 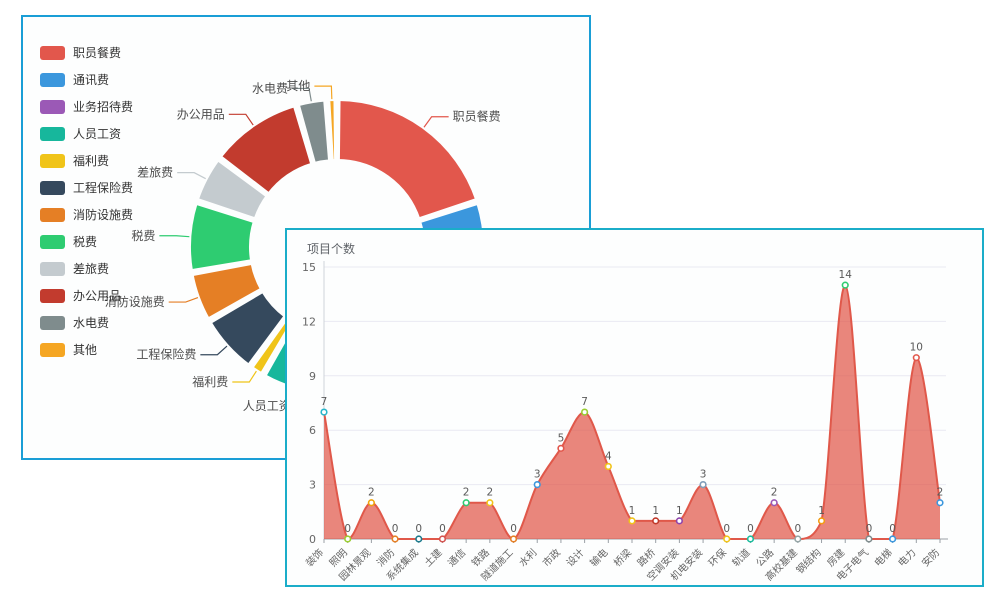 I want to click on donut-slice-label: 人员工资, so click(x=267, y=406).